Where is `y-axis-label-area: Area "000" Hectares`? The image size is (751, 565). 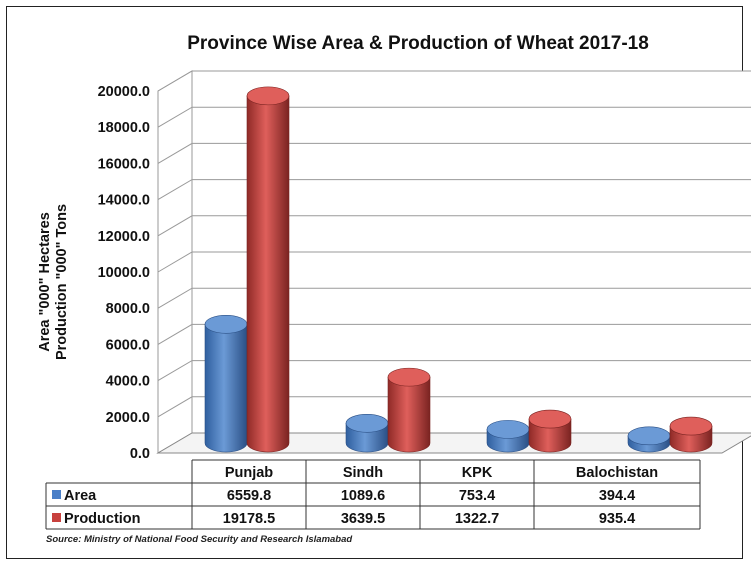
y-axis-label-area: Area "000" Hectares is located at coordinates (45, 282).